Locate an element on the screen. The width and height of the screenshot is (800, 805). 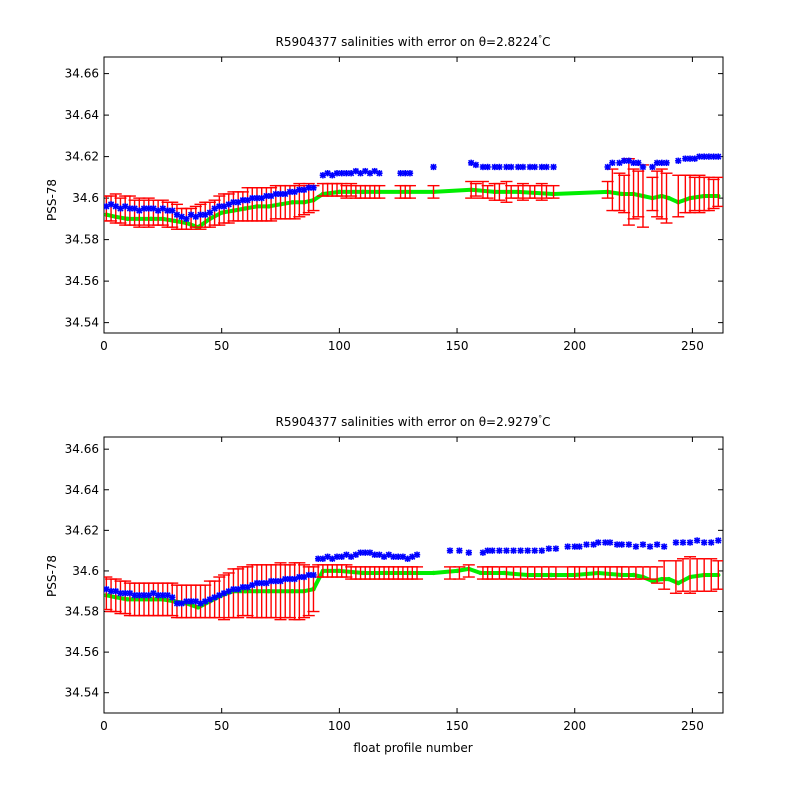
bottom-xtick-label: 50 is located at coordinates (221, 726).